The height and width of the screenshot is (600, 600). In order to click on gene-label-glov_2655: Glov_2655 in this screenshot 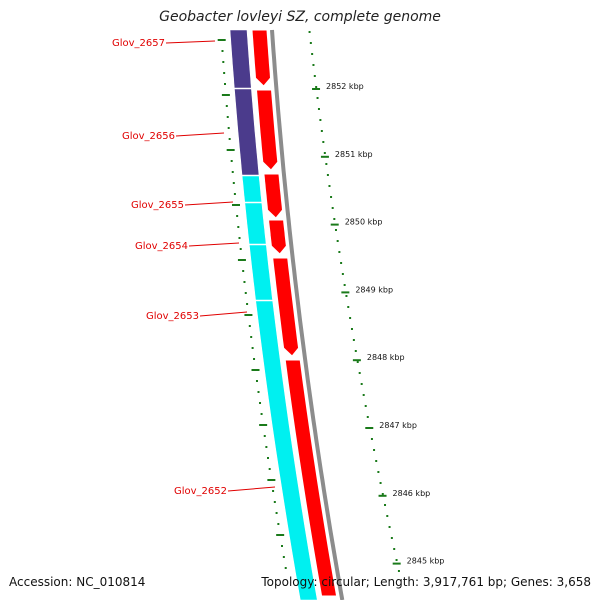, I will do `click(157, 205)`.